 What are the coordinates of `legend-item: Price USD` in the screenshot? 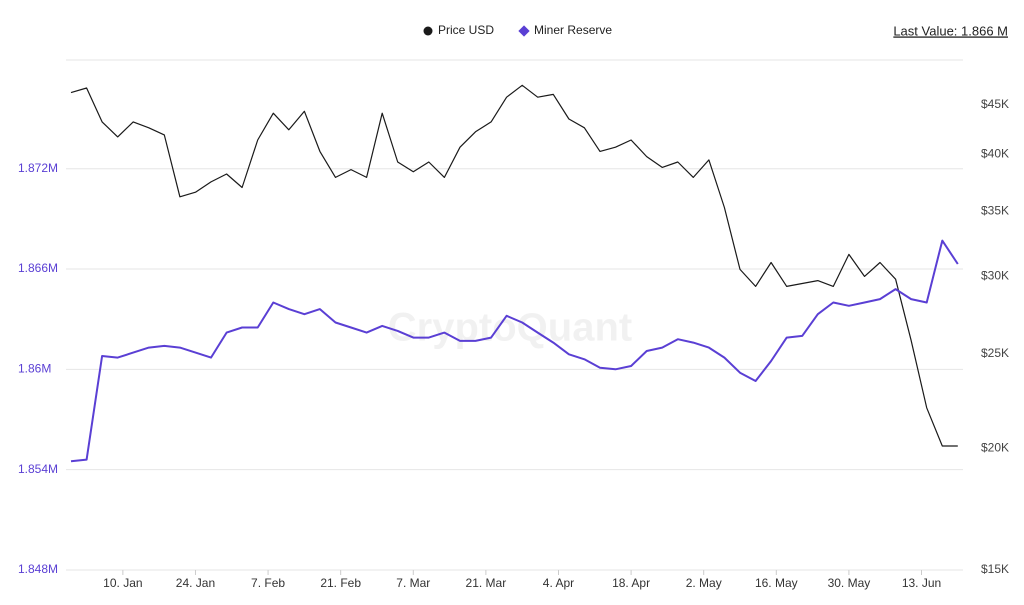 It's located at (458, 30).